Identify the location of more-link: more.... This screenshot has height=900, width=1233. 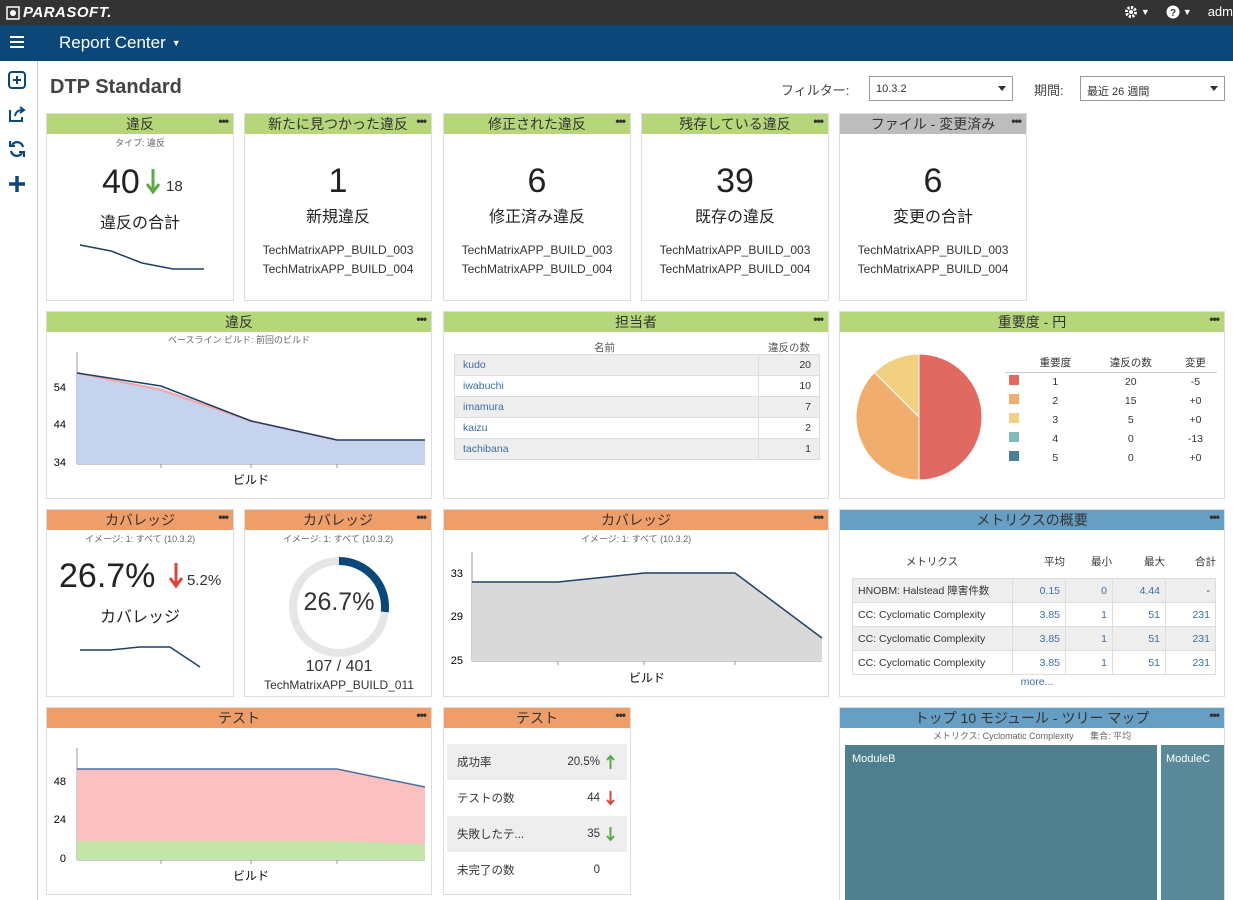
(1037, 682).